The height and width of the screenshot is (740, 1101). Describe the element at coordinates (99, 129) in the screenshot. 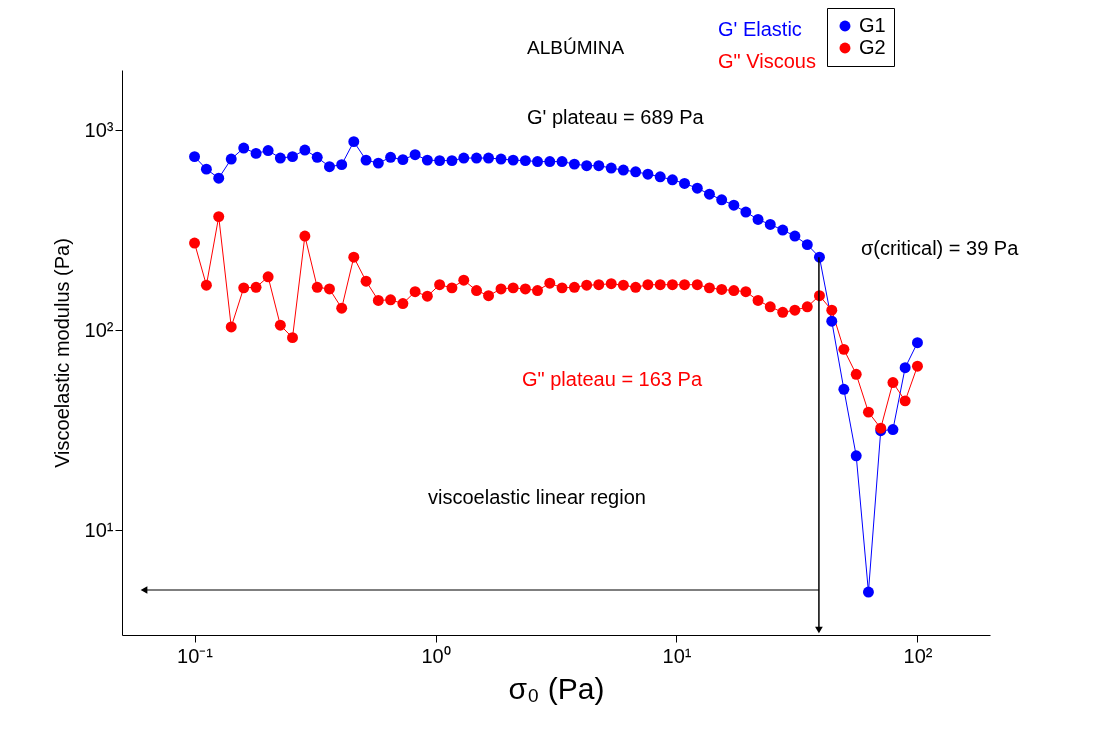

I see `y-tick-label: 10³` at that location.